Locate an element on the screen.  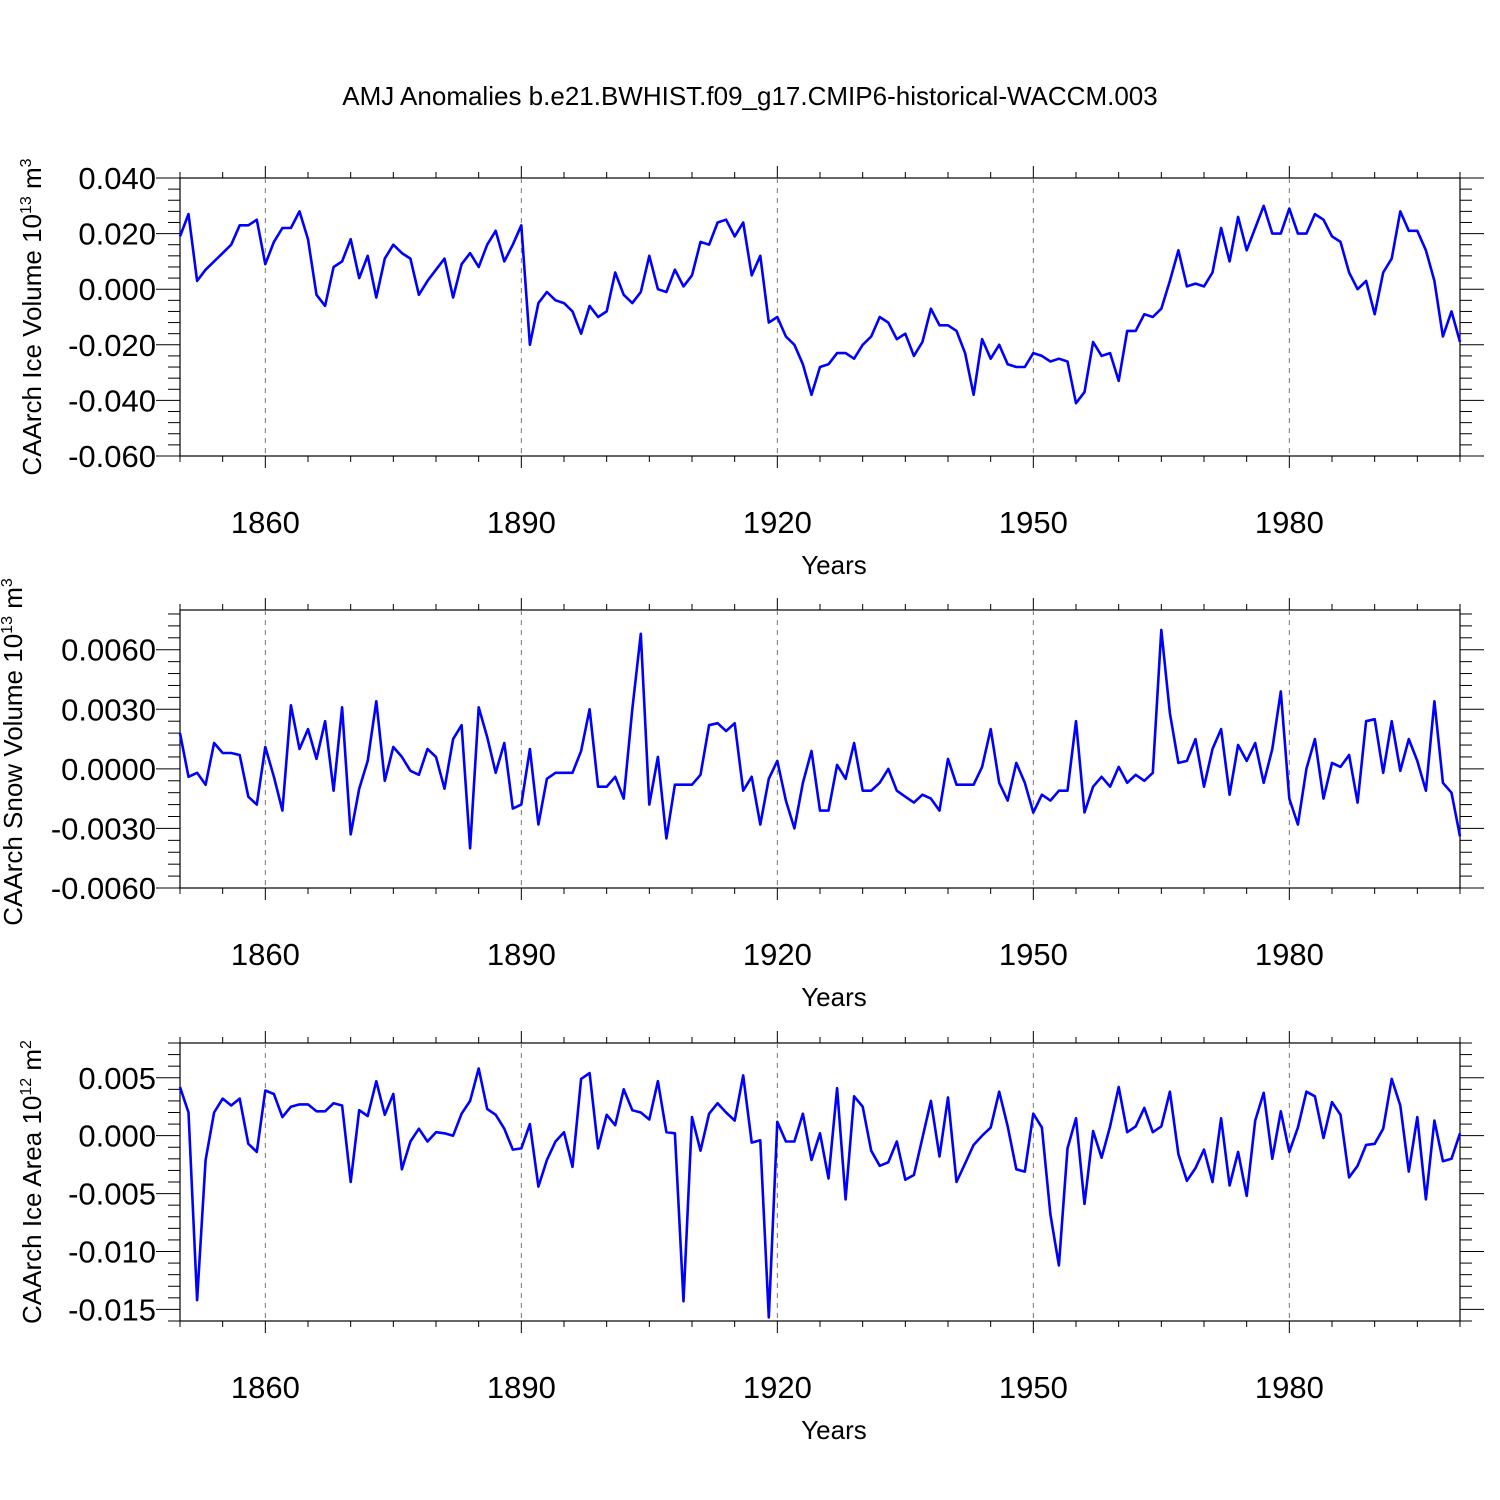
y-tick-label: -0.005 is located at coordinates (112, 1194).